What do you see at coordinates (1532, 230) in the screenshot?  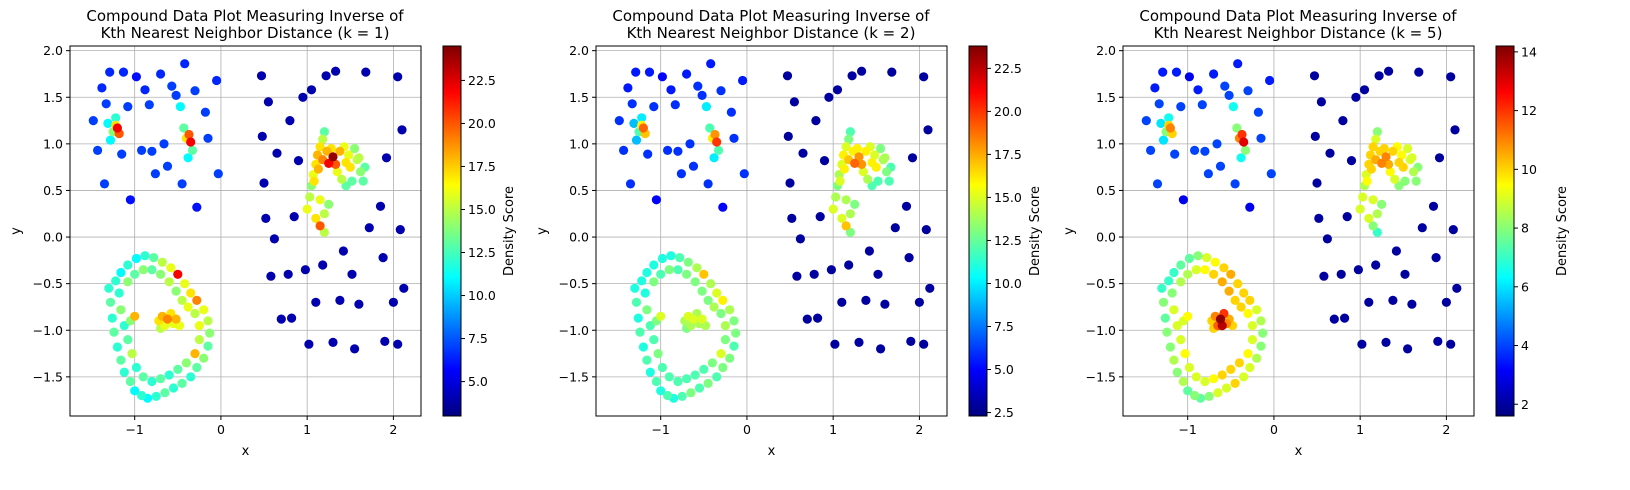 I see `colorbar: 2 4 6 8 10 12 14 Density Score` at bounding box center [1532, 230].